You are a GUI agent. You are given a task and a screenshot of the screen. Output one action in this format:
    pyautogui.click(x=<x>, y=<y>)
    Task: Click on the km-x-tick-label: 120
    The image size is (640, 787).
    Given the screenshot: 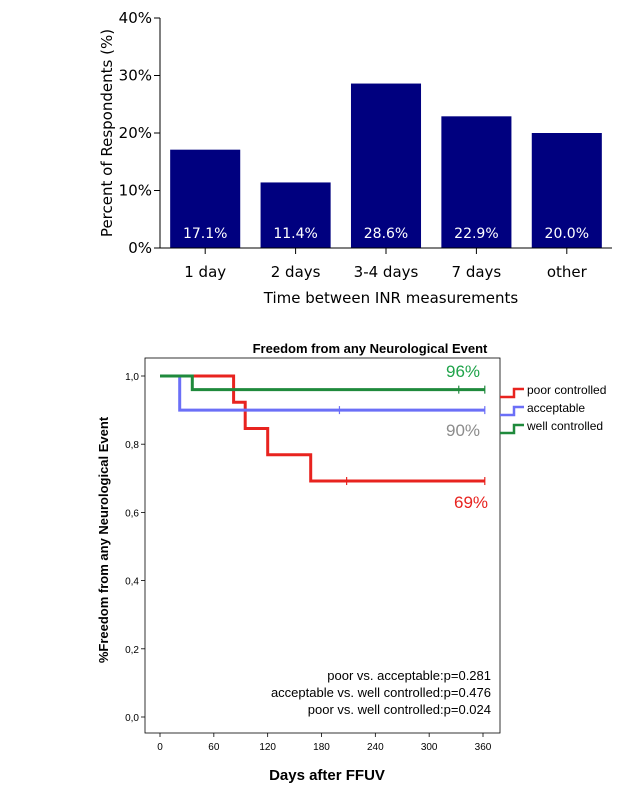 What is the action you would take?
    pyautogui.click(x=267, y=747)
    